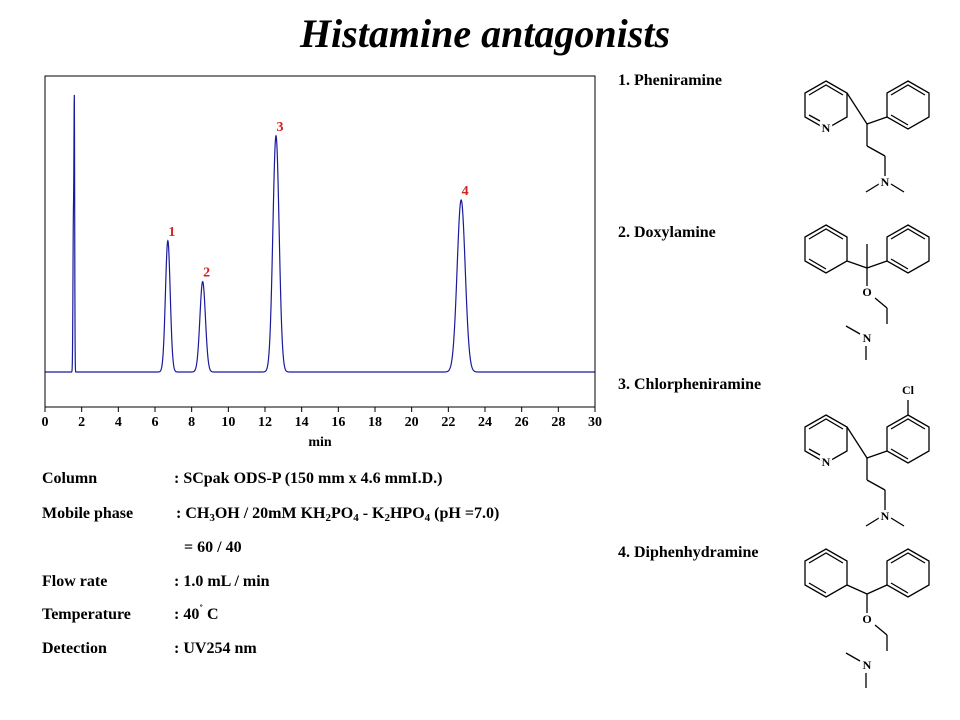  I want to click on x-tick-label: 22, so click(448, 422).